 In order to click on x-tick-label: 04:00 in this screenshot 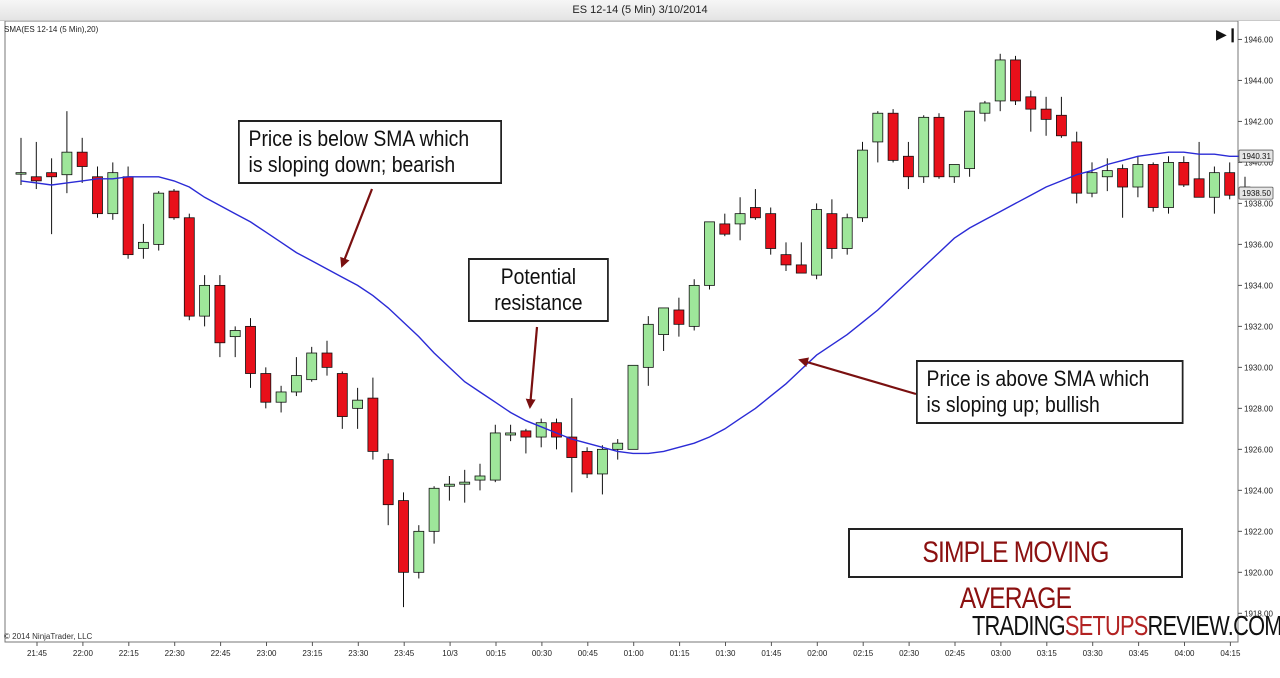, I will do `click(1184, 653)`.